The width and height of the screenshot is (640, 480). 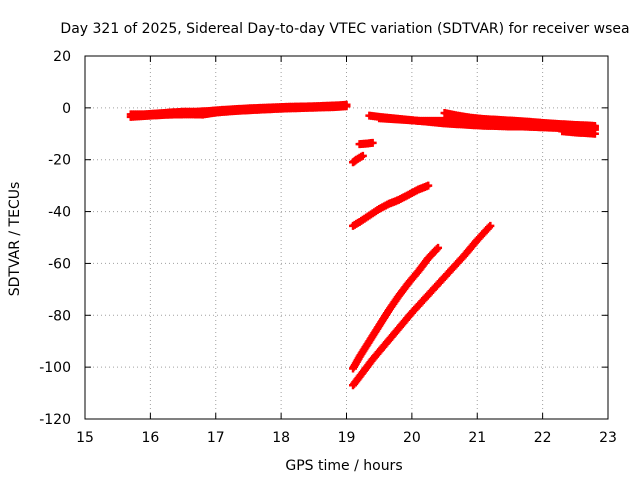 What do you see at coordinates (59, 161) in the screenshot?
I see `y-tick-label: -20` at bounding box center [59, 161].